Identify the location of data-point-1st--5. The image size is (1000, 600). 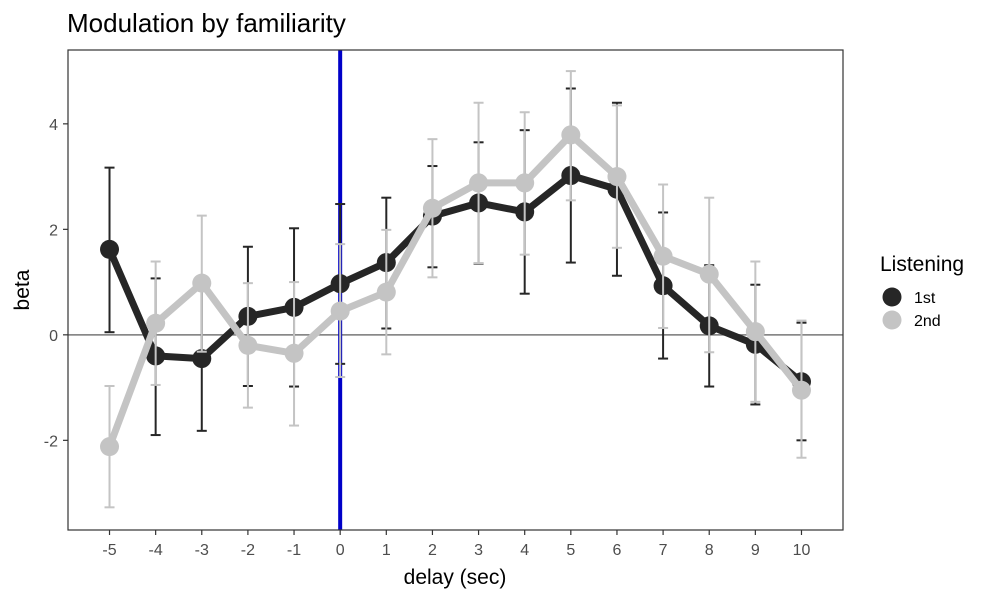
(110, 249).